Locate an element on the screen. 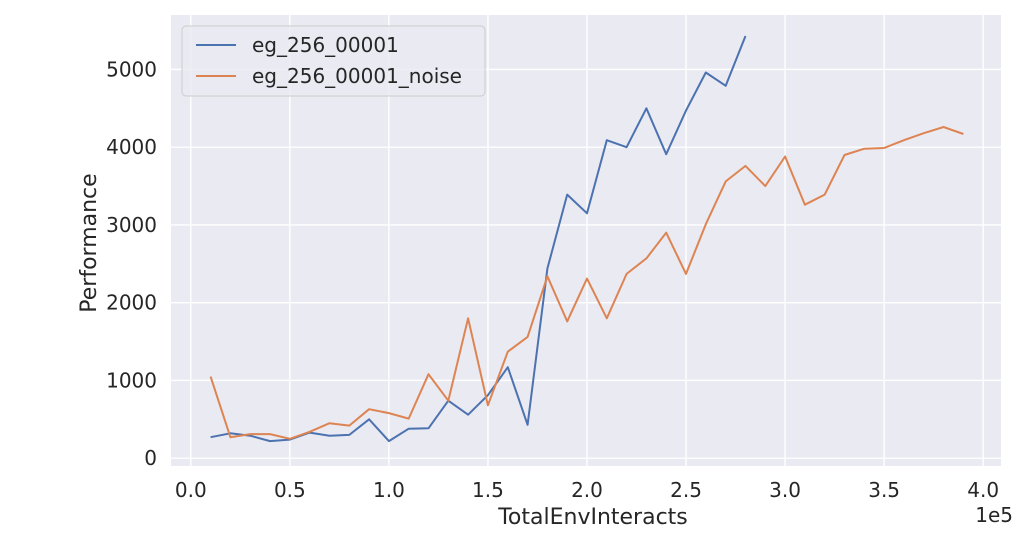 The image size is (1035, 554). legend: eg_256_00001 eg_256_00001_noise is located at coordinates (333, 61).